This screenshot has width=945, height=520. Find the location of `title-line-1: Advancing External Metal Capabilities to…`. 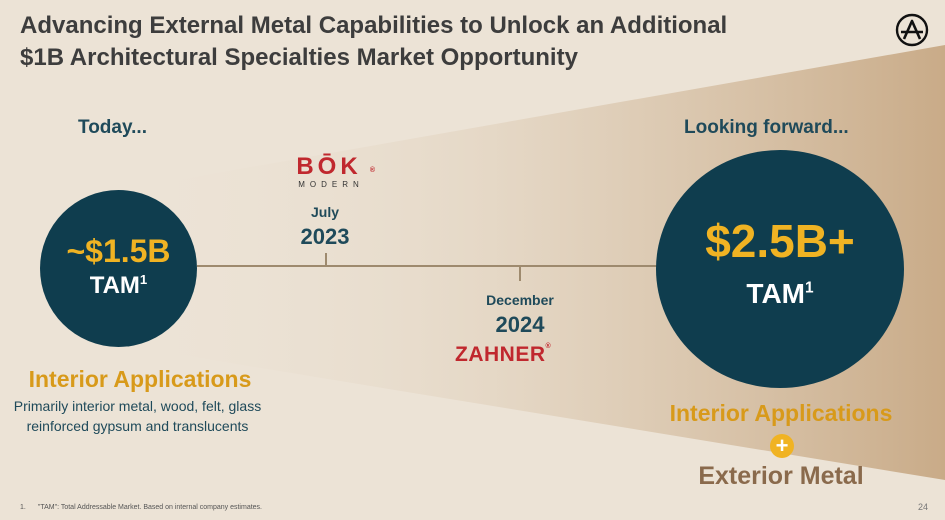

title-line-1: Advancing External Metal Capabilities to… is located at coordinates (374, 25).